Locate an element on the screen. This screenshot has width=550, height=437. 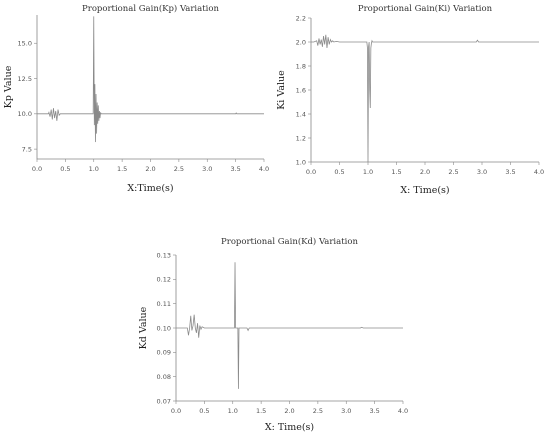
series-line-ki is located at coordinates (425, 98).